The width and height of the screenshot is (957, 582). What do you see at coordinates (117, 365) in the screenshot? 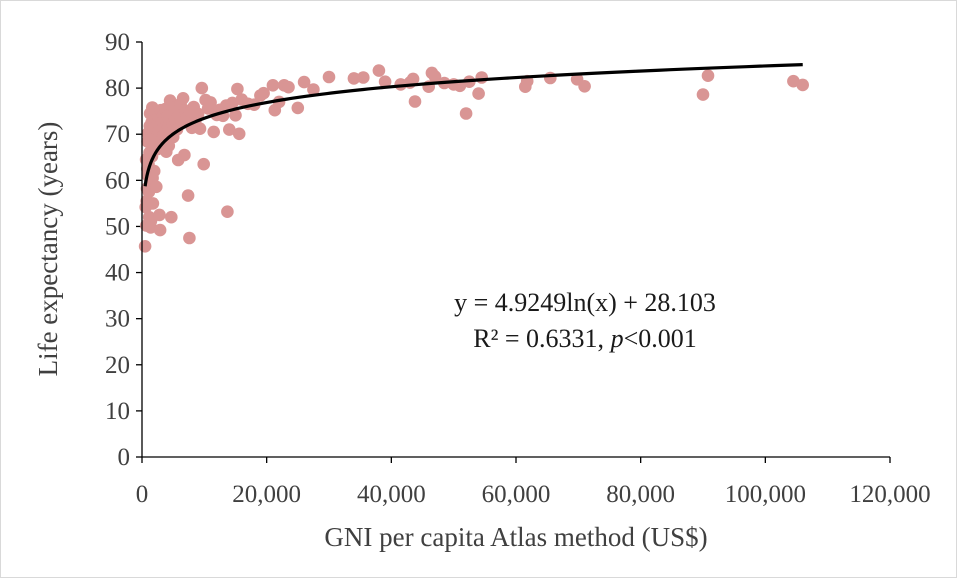
I see `y-tick-label: 20` at bounding box center [117, 365].